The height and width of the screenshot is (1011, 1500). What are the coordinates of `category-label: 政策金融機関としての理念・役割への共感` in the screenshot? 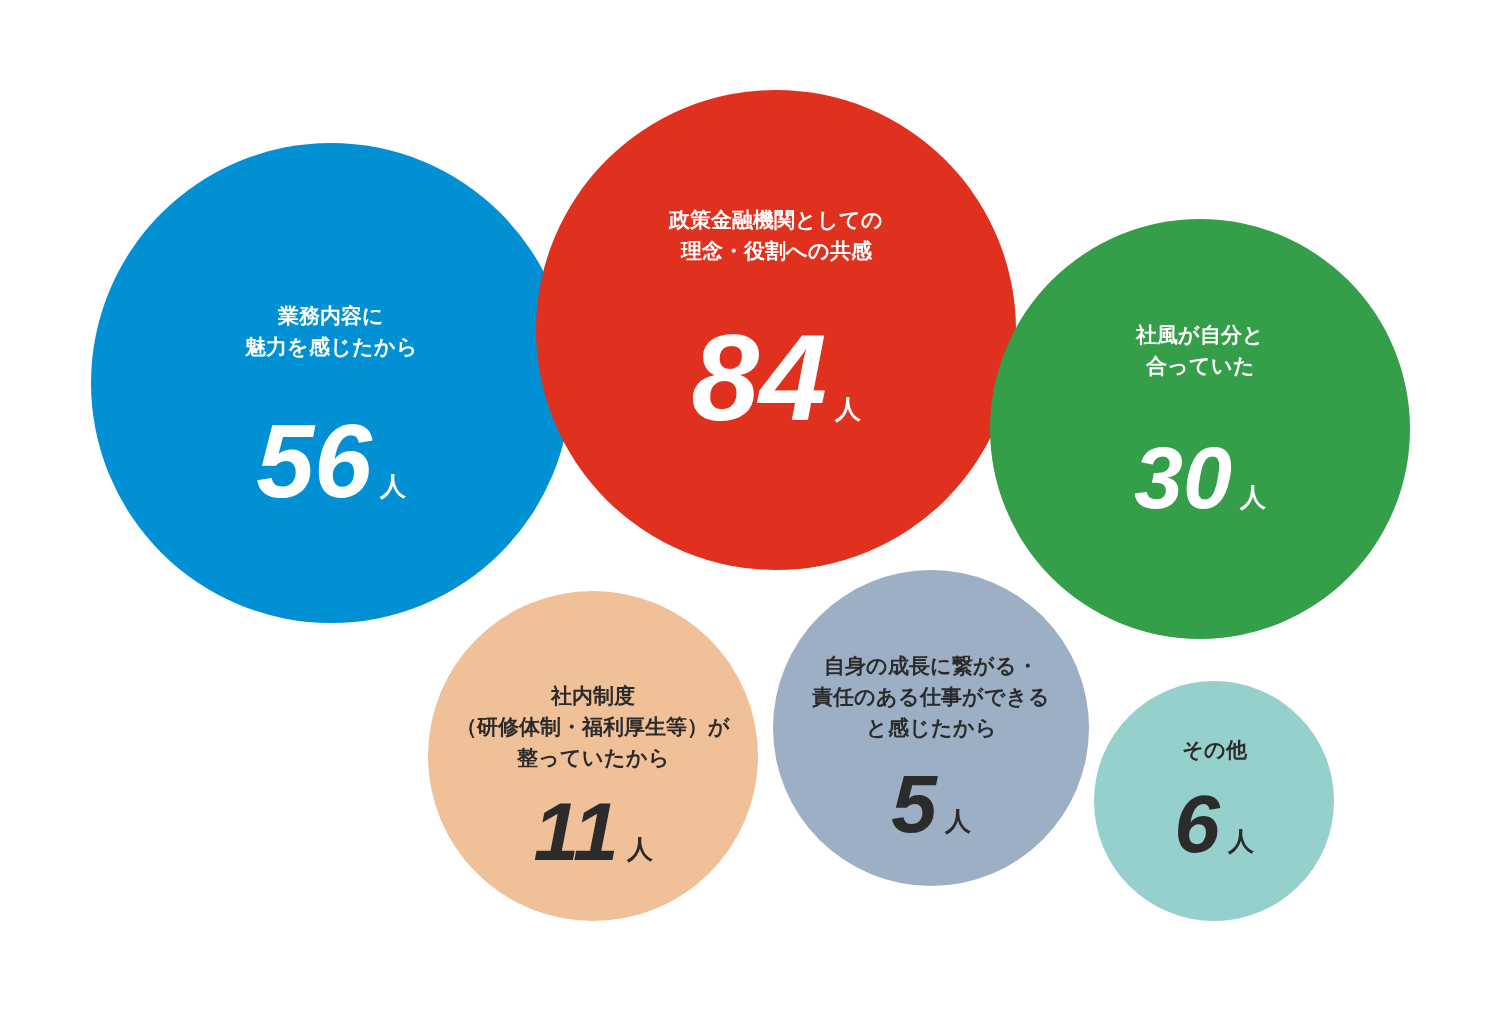 It's located at (775, 236).